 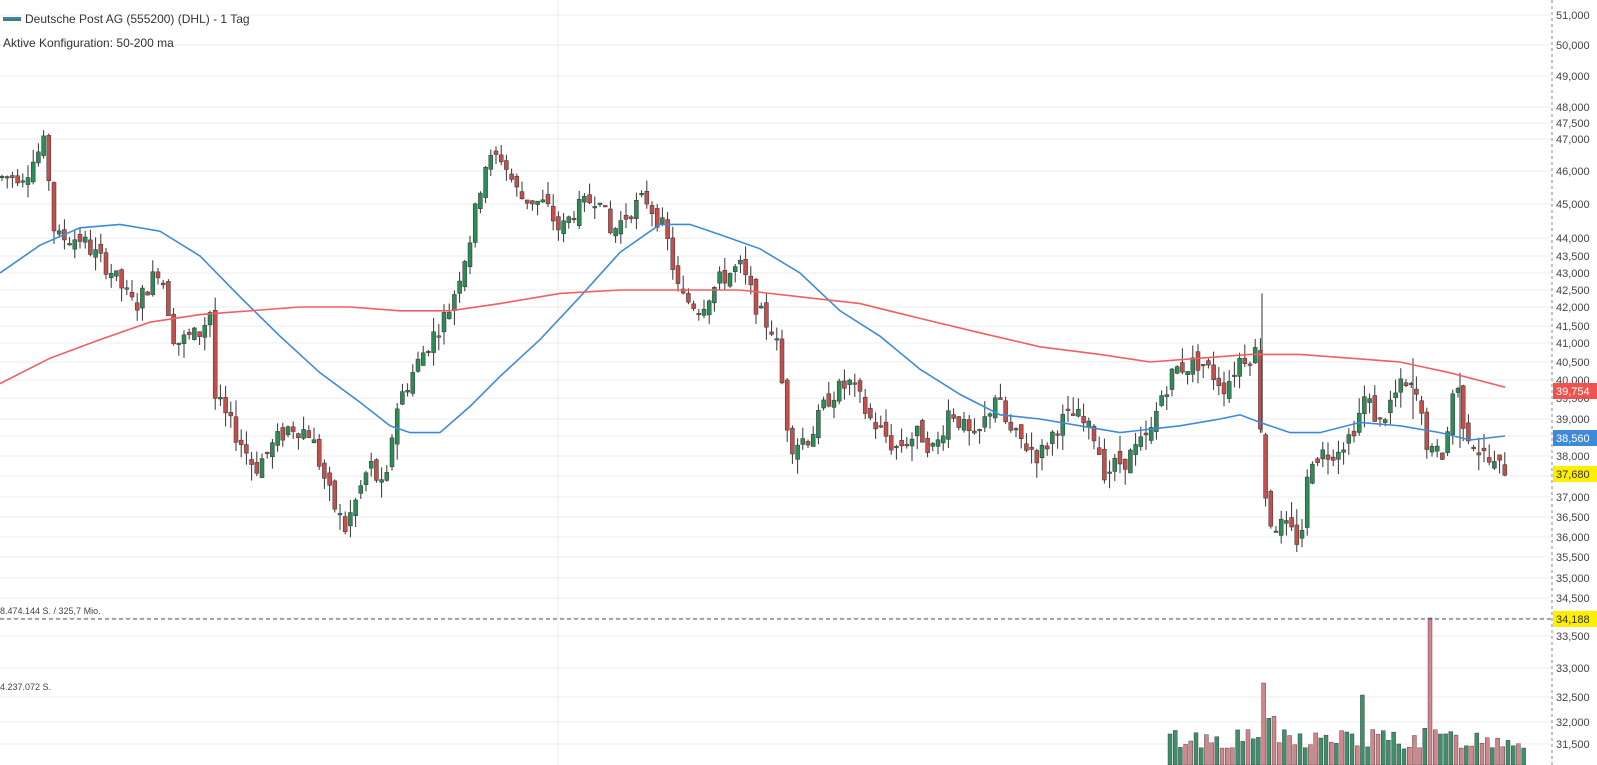 What do you see at coordinates (1573, 108) in the screenshot?
I see `y-tick-label: 48,000` at bounding box center [1573, 108].